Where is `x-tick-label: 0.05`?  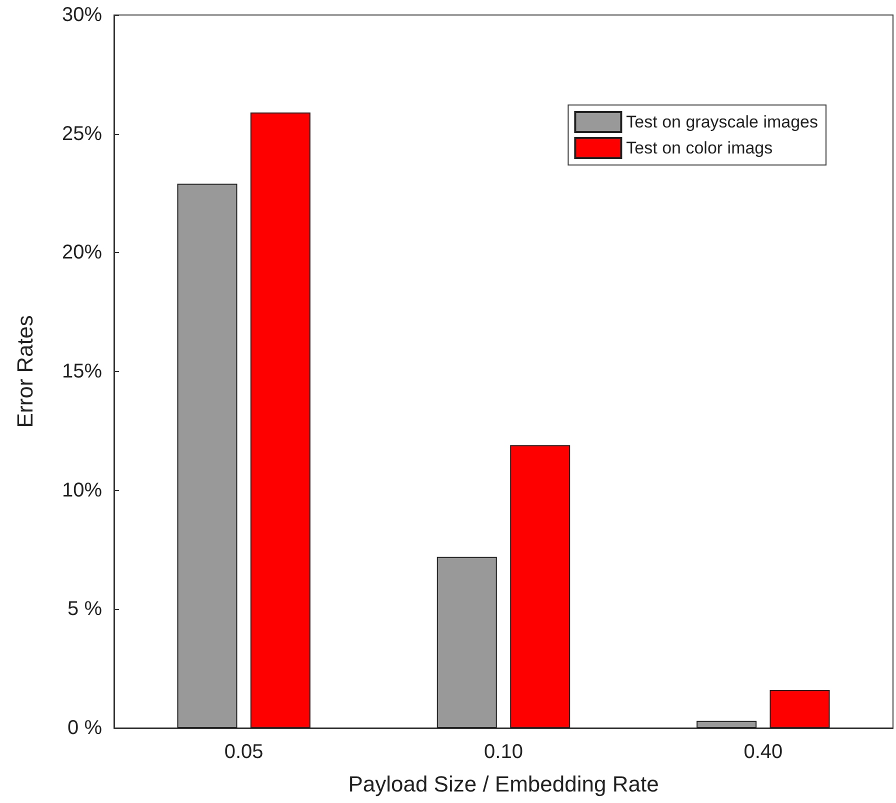
x-tick-label: 0.05 is located at coordinates (244, 752).